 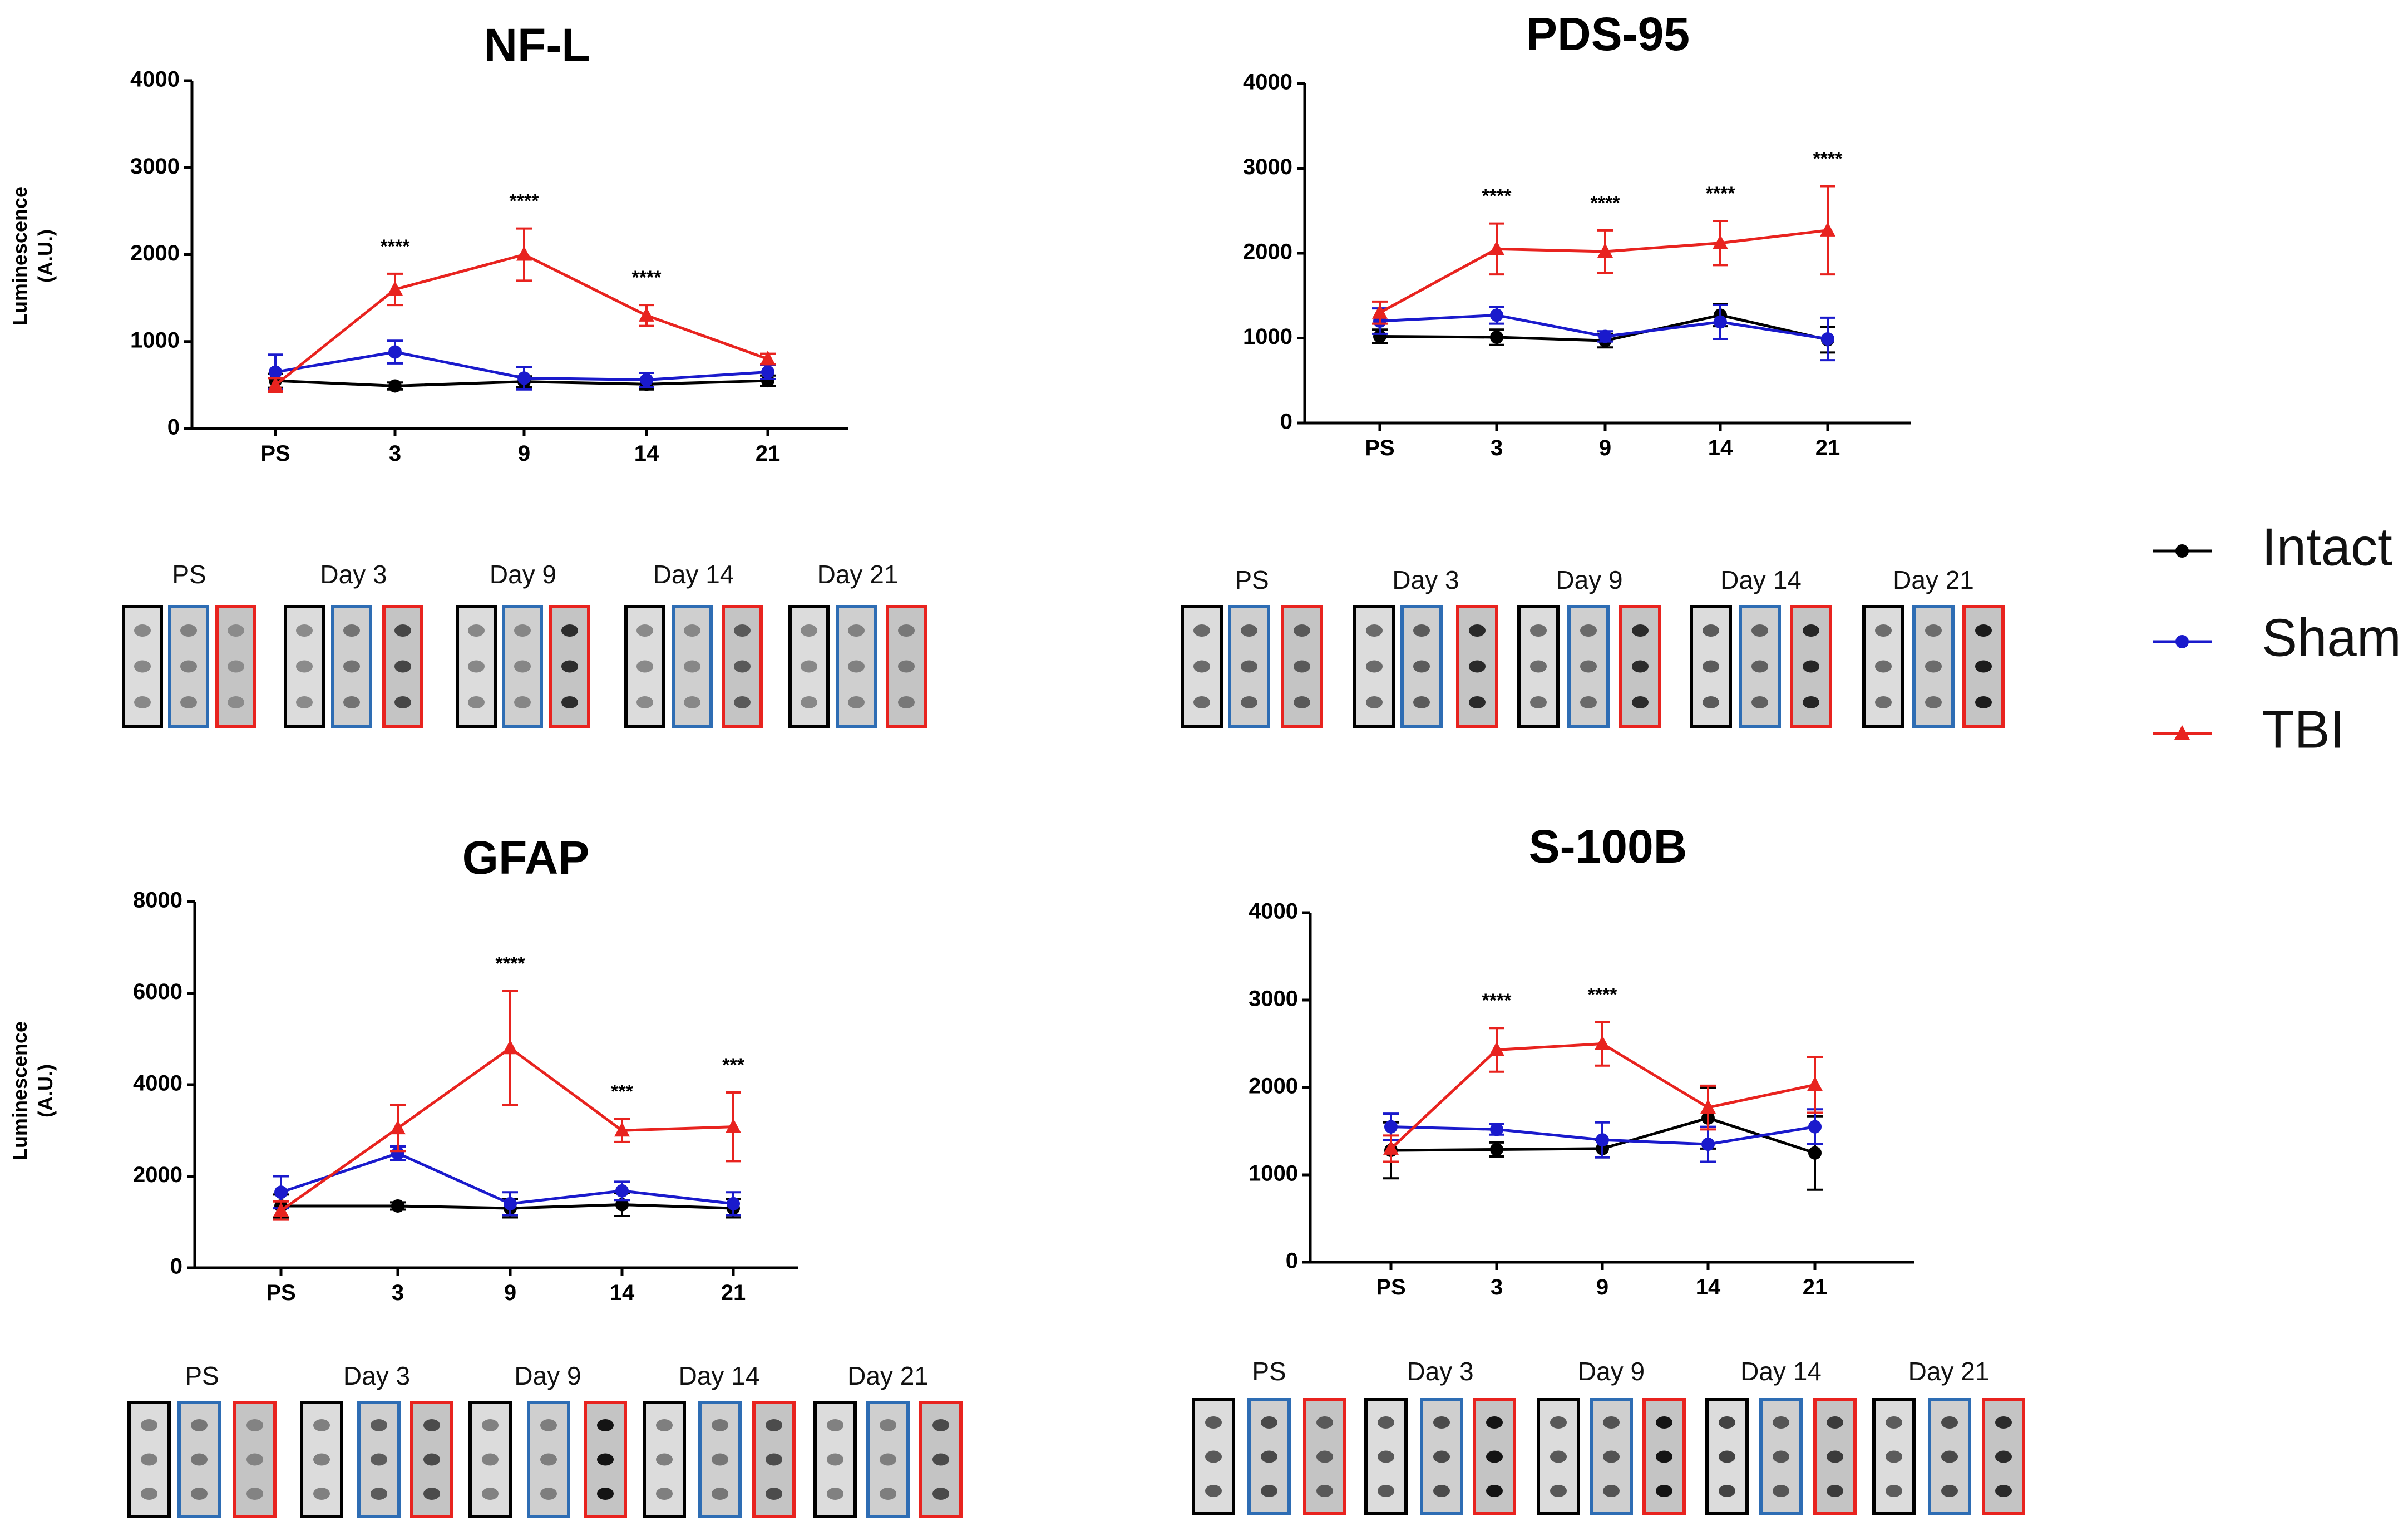 I want to click on y-tick-label: 6000, so click(x=157, y=992).